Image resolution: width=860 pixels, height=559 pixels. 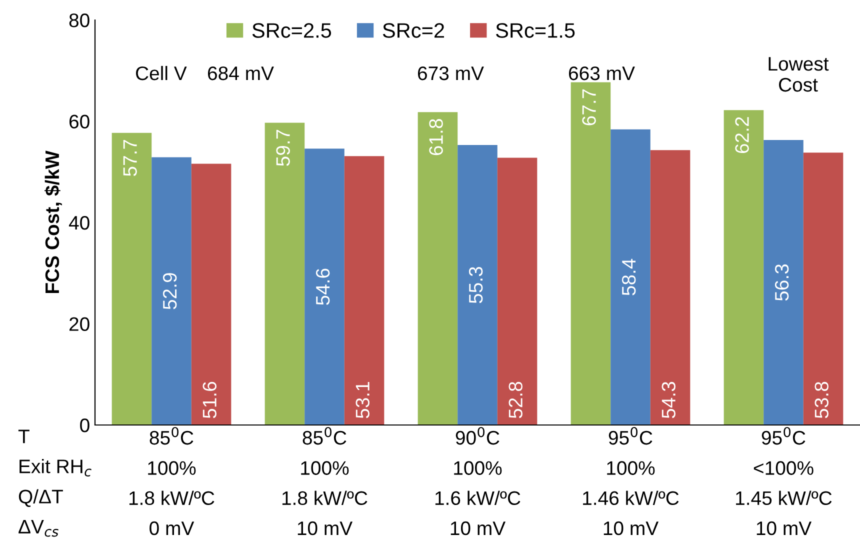 What do you see at coordinates (79, 223) in the screenshot?
I see `y-tick-label: 40` at bounding box center [79, 223].